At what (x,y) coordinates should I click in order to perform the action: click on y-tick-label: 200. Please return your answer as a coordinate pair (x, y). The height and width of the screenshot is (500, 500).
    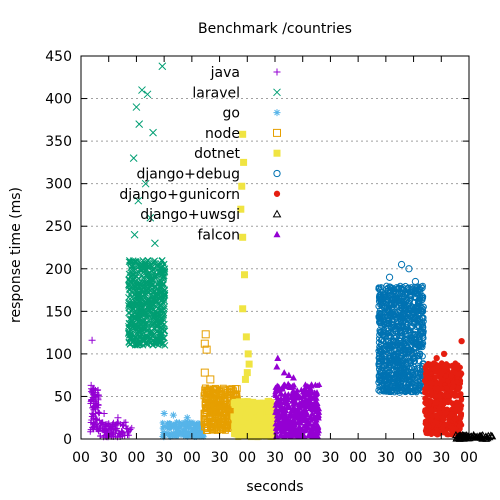
    Looking at the image, I should click on (58, 270).